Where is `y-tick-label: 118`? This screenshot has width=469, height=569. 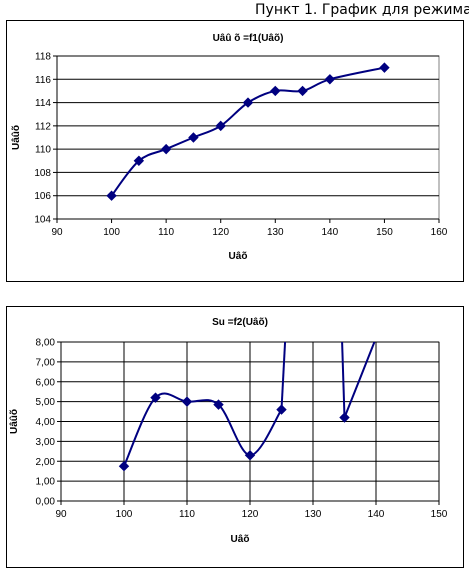
y-tick-label: 118 is located at coordinates (43, 57).